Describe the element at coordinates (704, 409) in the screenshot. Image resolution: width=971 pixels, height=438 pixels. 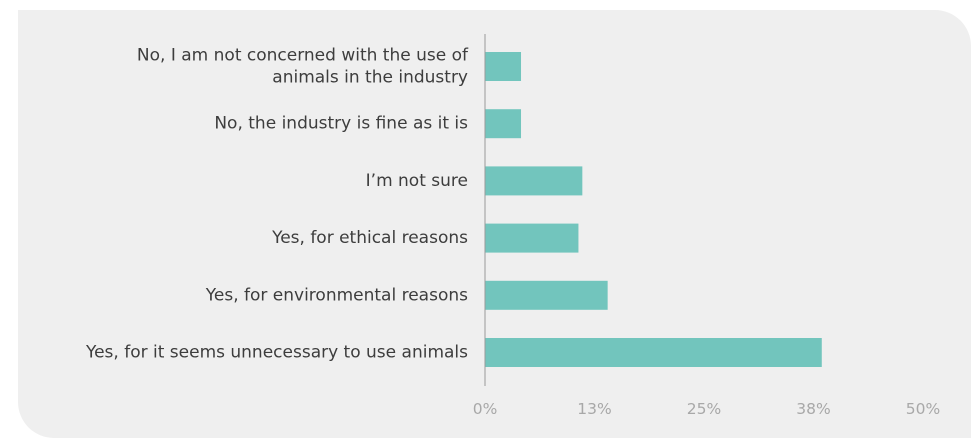
I see `x-tick-label: 25%` at that location.